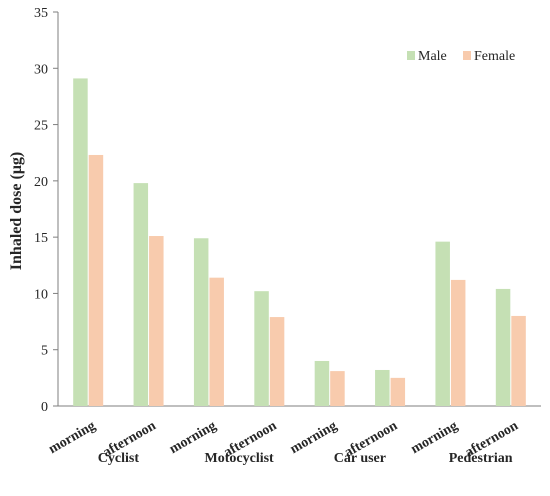 The height and width of the screenshot is (496, 550). What do you see at coordinates (467, 55) in the screenshot?
I see `legend-swatch-female` at bounding box center [467, 55].